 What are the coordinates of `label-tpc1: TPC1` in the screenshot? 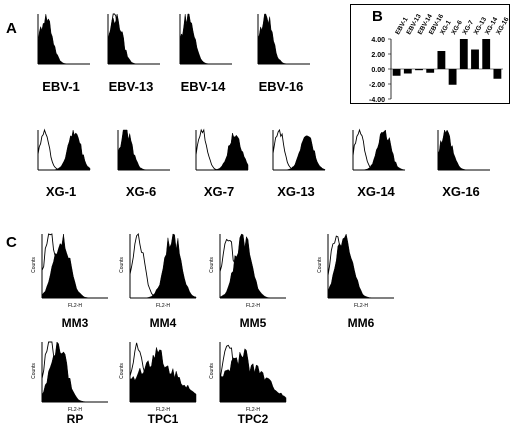 It's located at (163, 419).